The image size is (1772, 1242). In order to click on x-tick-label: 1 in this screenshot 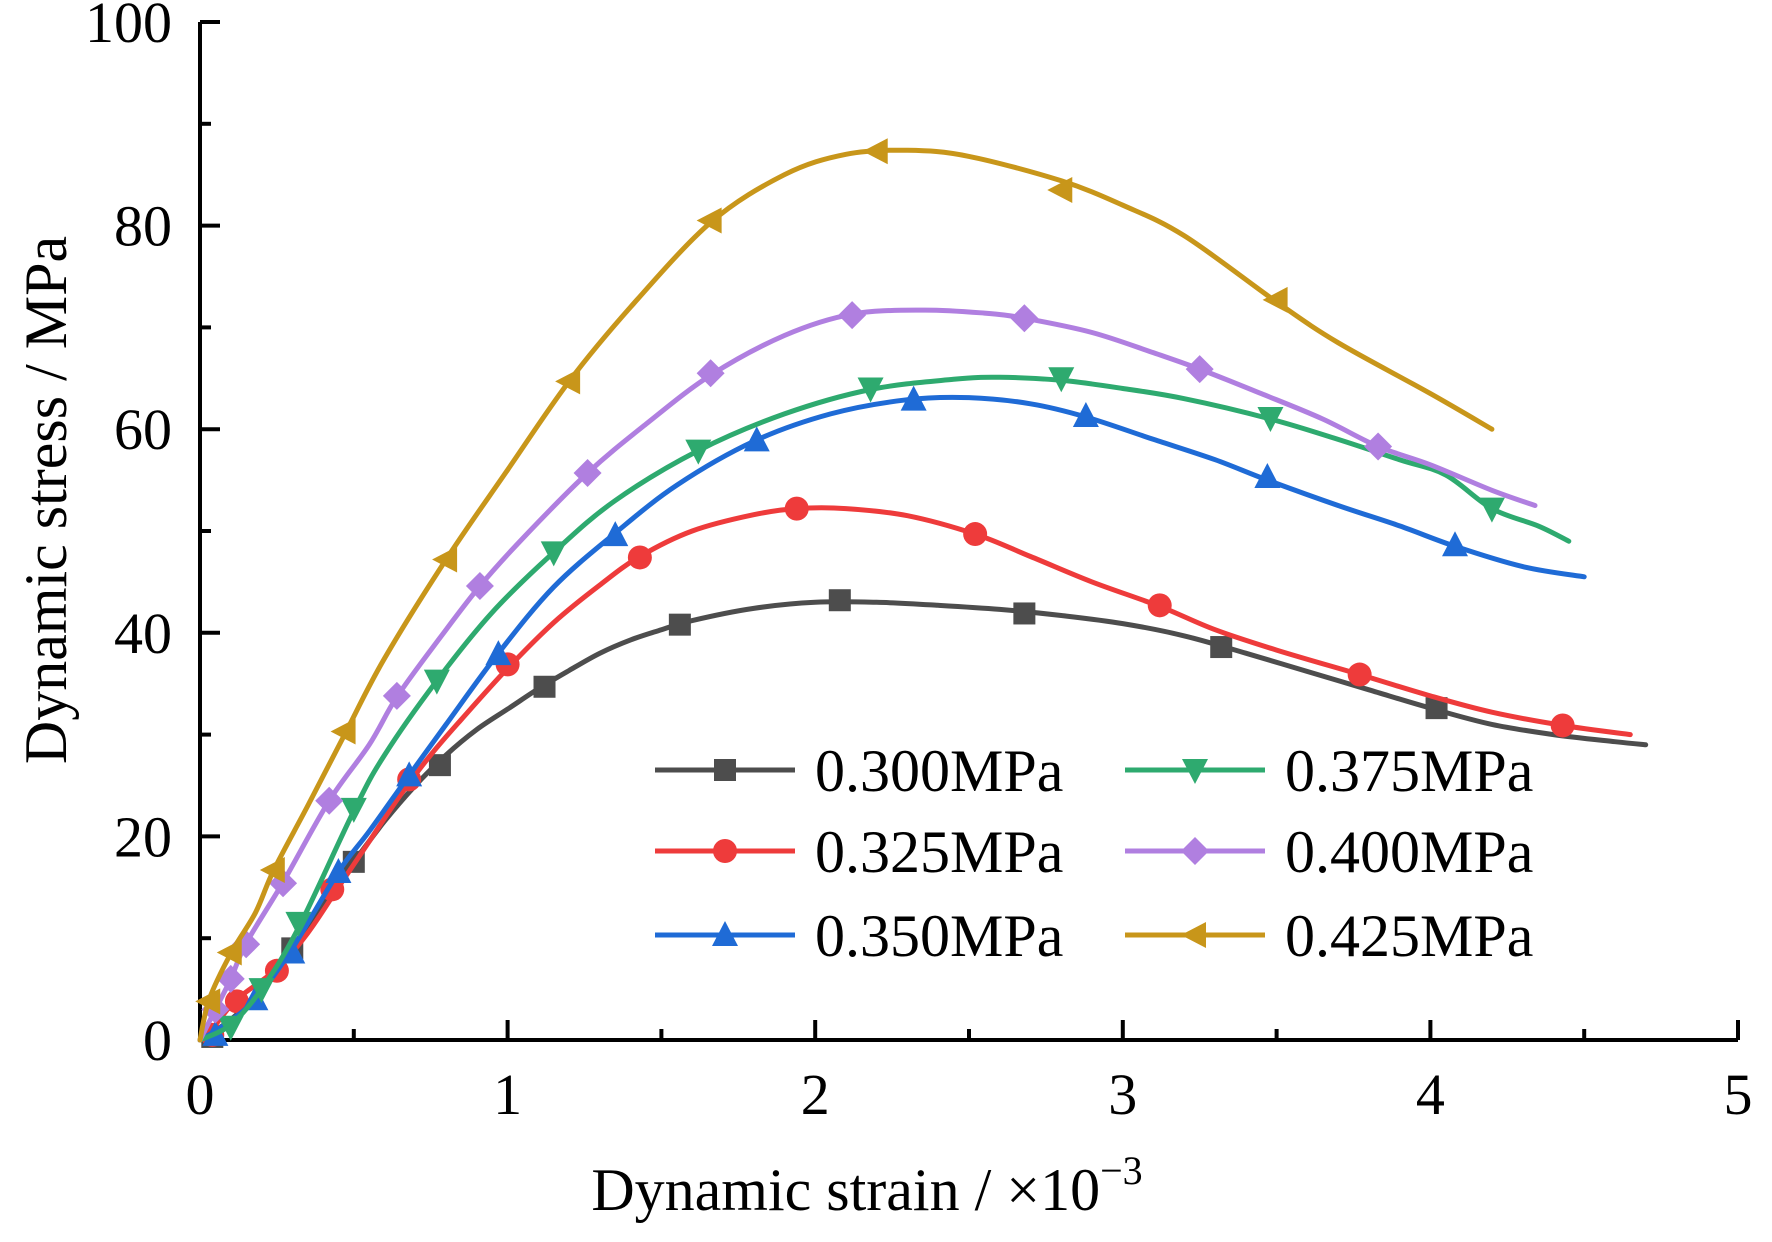, I will do `click(507, 1094)`.